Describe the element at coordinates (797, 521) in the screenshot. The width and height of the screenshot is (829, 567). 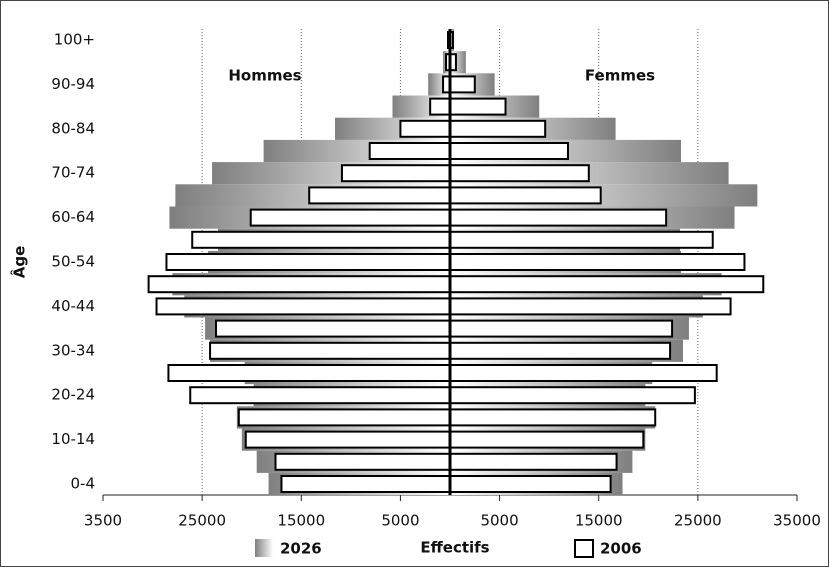
I see `x-tick-label: 35000` at that location.